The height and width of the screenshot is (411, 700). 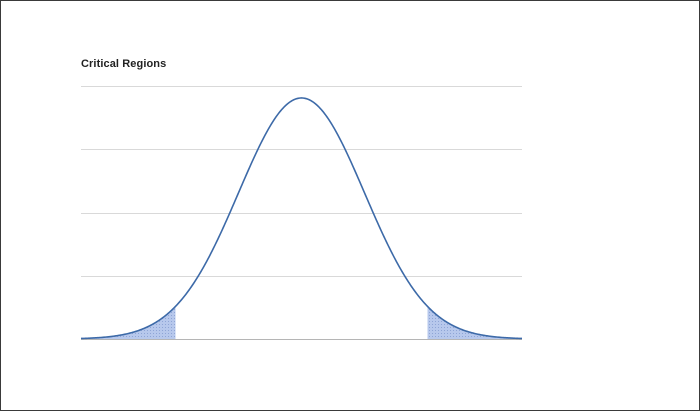 What do you see at coordinates (128, 322) in the screenshot?
I see `critical-region-left` at bounding box center [128, 322].